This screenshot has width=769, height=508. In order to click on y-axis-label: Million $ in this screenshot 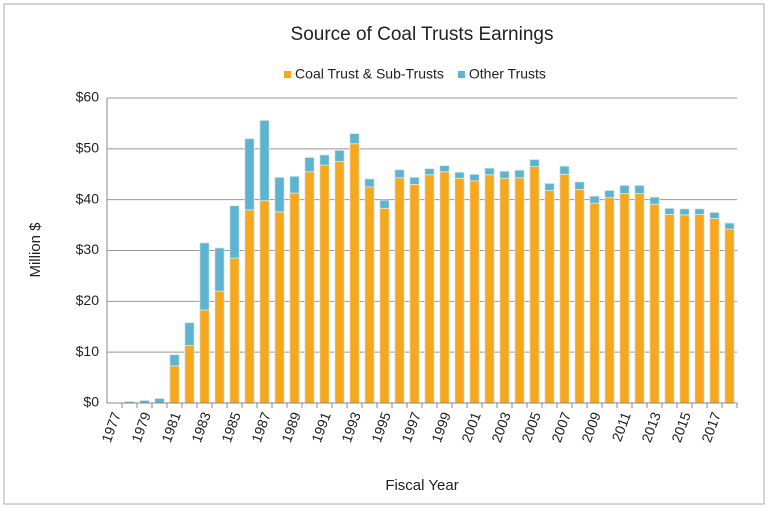, I will do `click(35, 250)`.